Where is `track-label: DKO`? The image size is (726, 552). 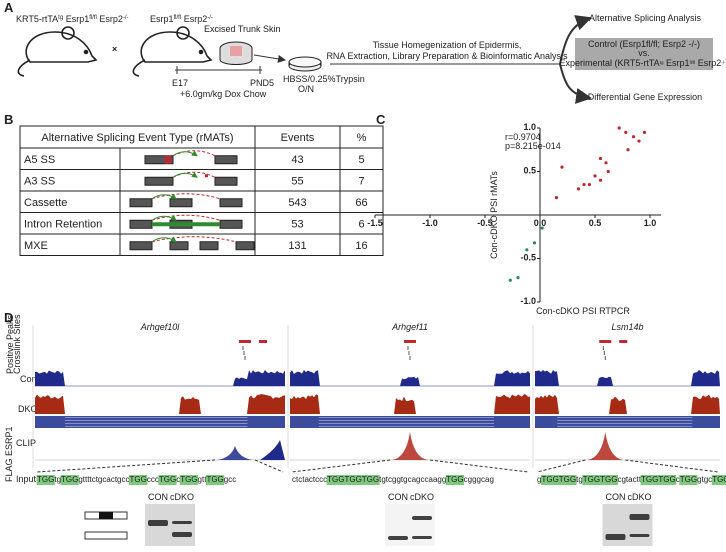 track-label: DKO is located at coordinates (28, 409).